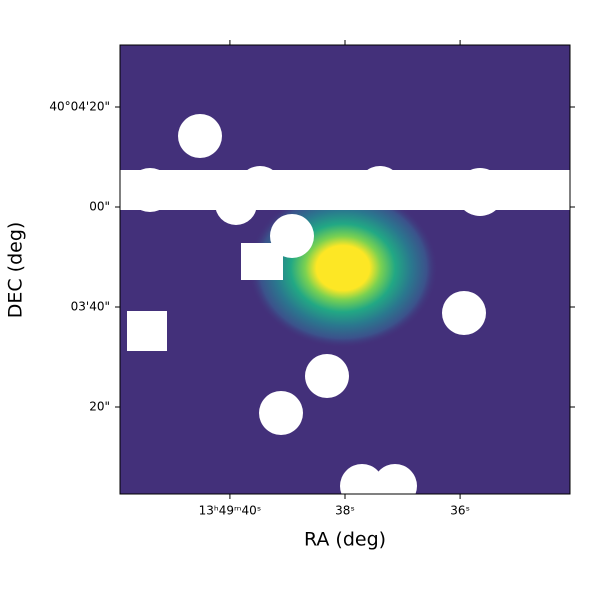 This screenshot has width=600, height=604. What do you see at coordinates (230, 511) in the screenshot?
I see `x-tick-label: 13ʰ49ᵐ40ˢ` at bounding box center [230, 511].